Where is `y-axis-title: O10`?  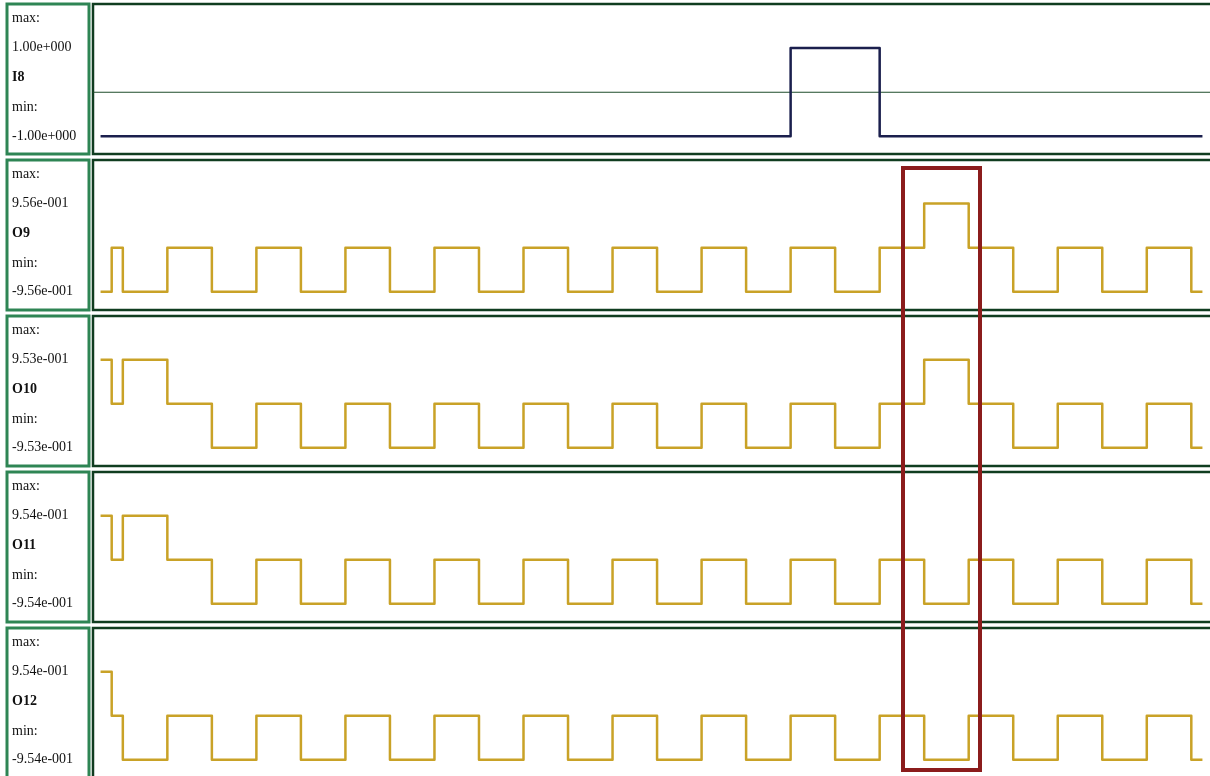
y-axis-title: O10 is located at coordinates (24, 389).